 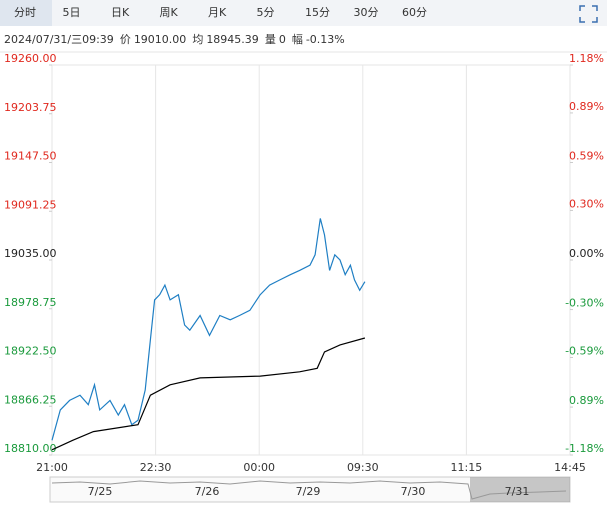 I want to click on tab: 15分, so click(x=317, y=12).